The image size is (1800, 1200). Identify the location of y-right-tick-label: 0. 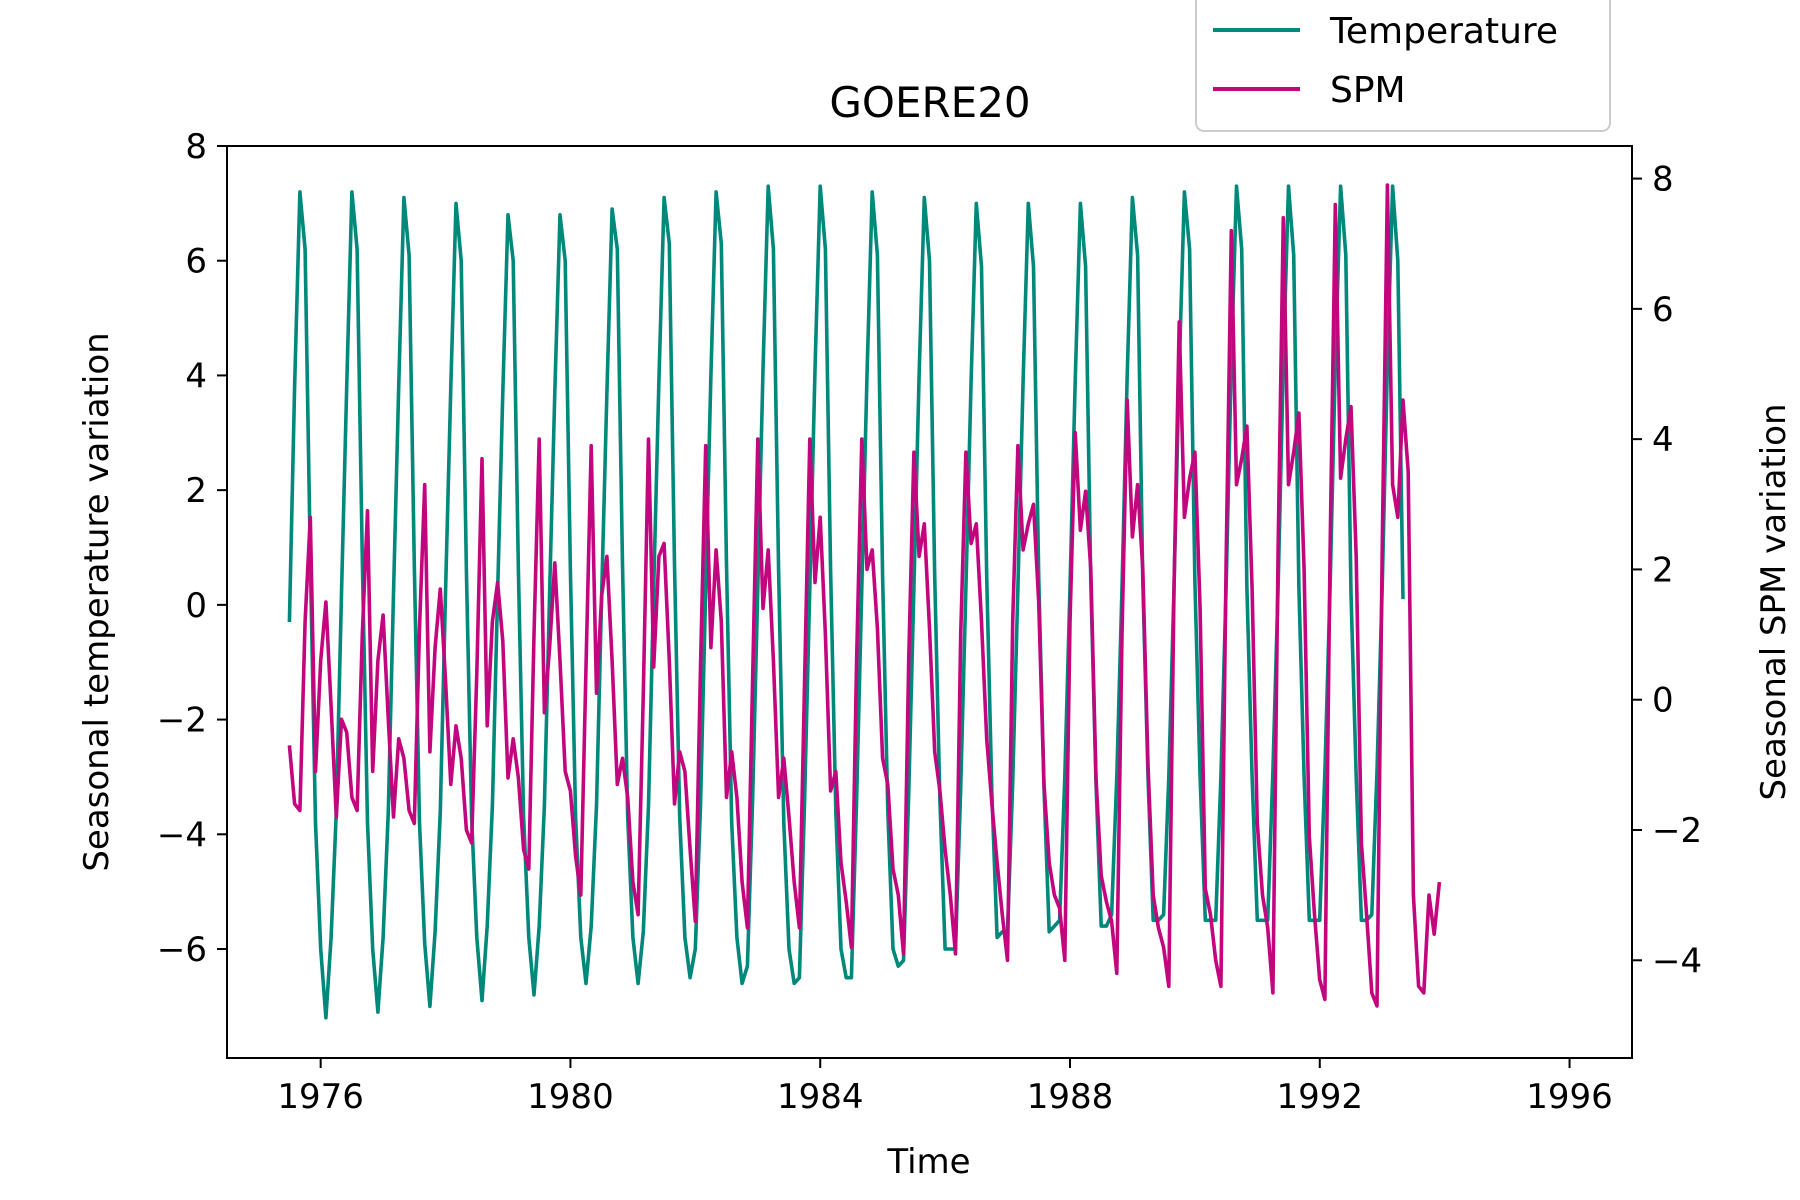
(1663, 701).